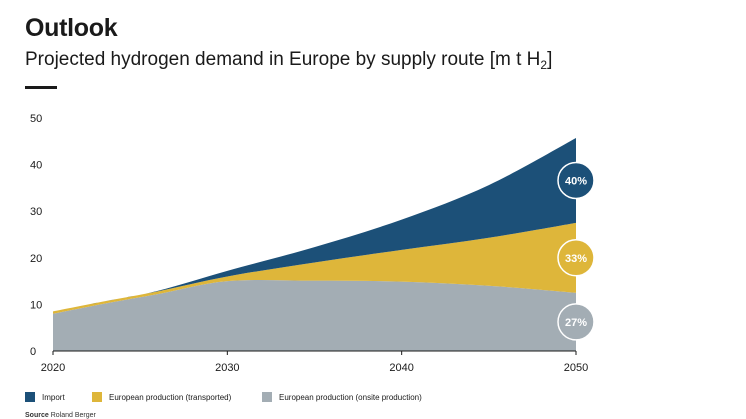  What do you see at coordinates (36, 305) in the screenshot?
I see `y-tick-label: 10` at bounding box center [36, 305].